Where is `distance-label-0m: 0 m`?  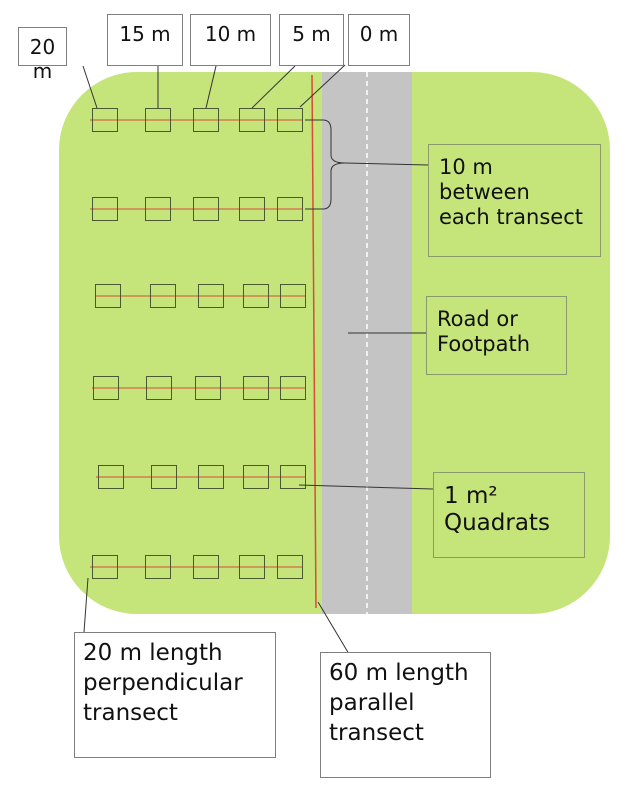 distance-label-0m: 0 m is located at coordinates (379, 40).